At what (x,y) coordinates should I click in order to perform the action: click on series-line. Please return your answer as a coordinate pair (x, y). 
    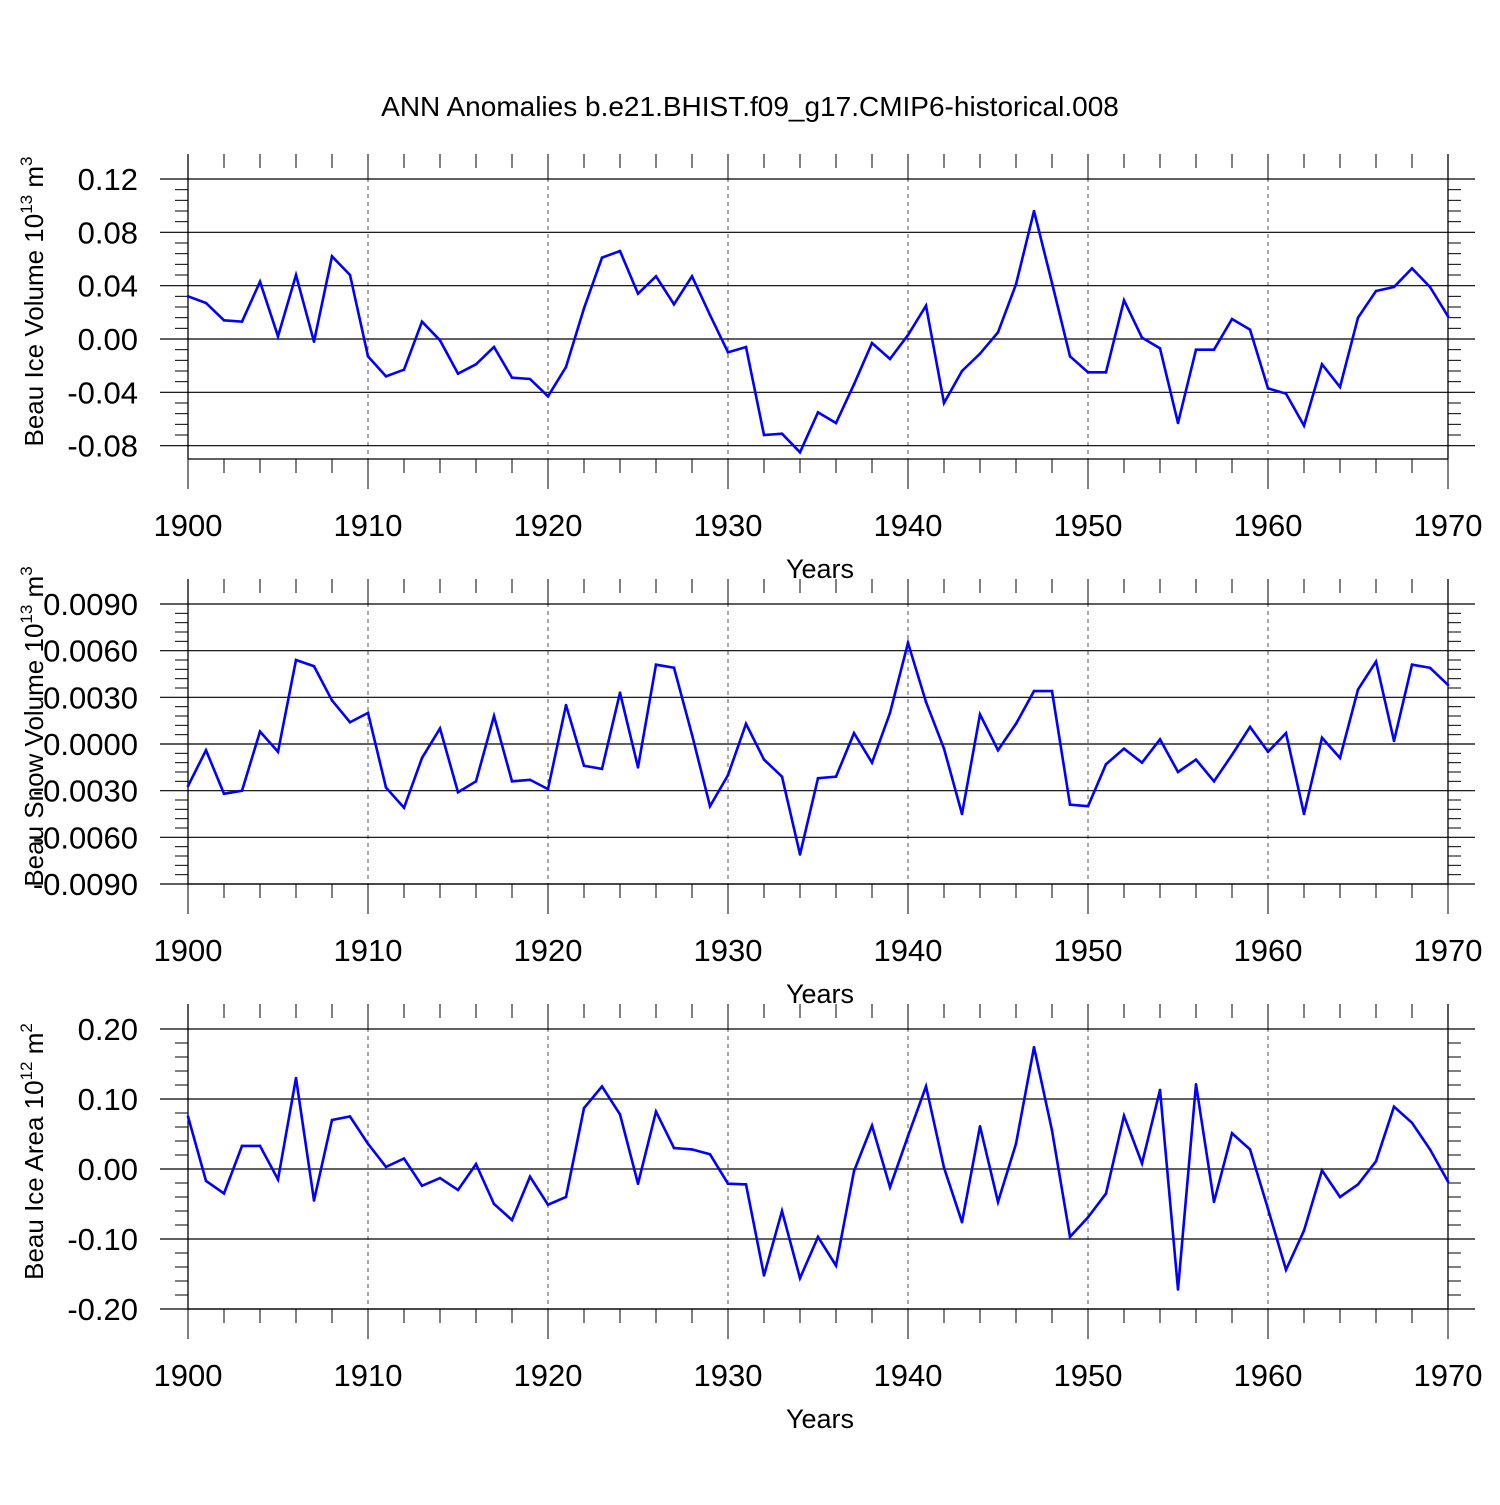
    Looking at the image, I should click on (818, 332).